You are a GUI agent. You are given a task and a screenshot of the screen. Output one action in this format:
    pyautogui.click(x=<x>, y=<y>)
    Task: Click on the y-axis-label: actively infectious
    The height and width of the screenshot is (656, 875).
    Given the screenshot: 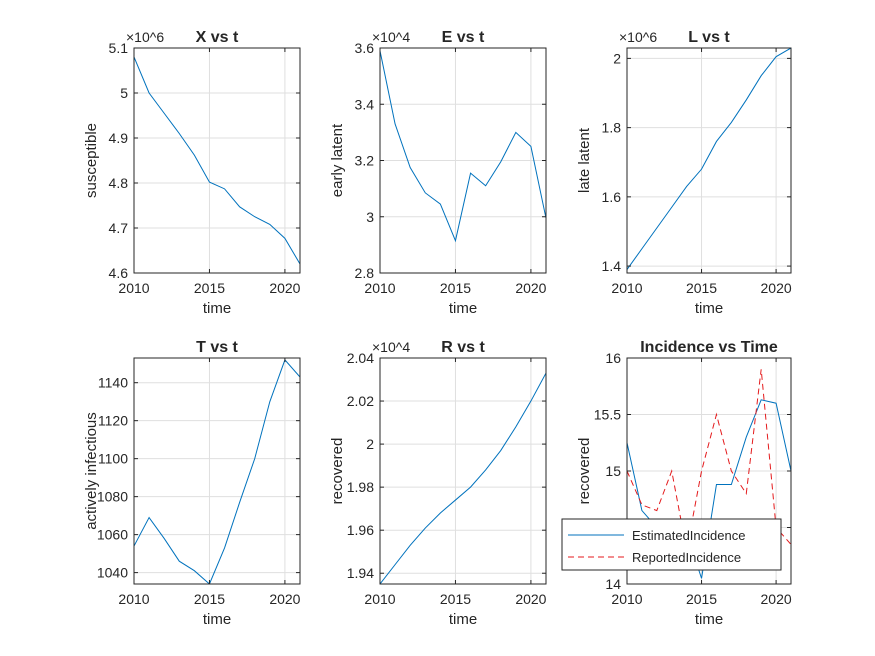 What is the action you would take?
    pyautogui.click(x=91, y=471)
    